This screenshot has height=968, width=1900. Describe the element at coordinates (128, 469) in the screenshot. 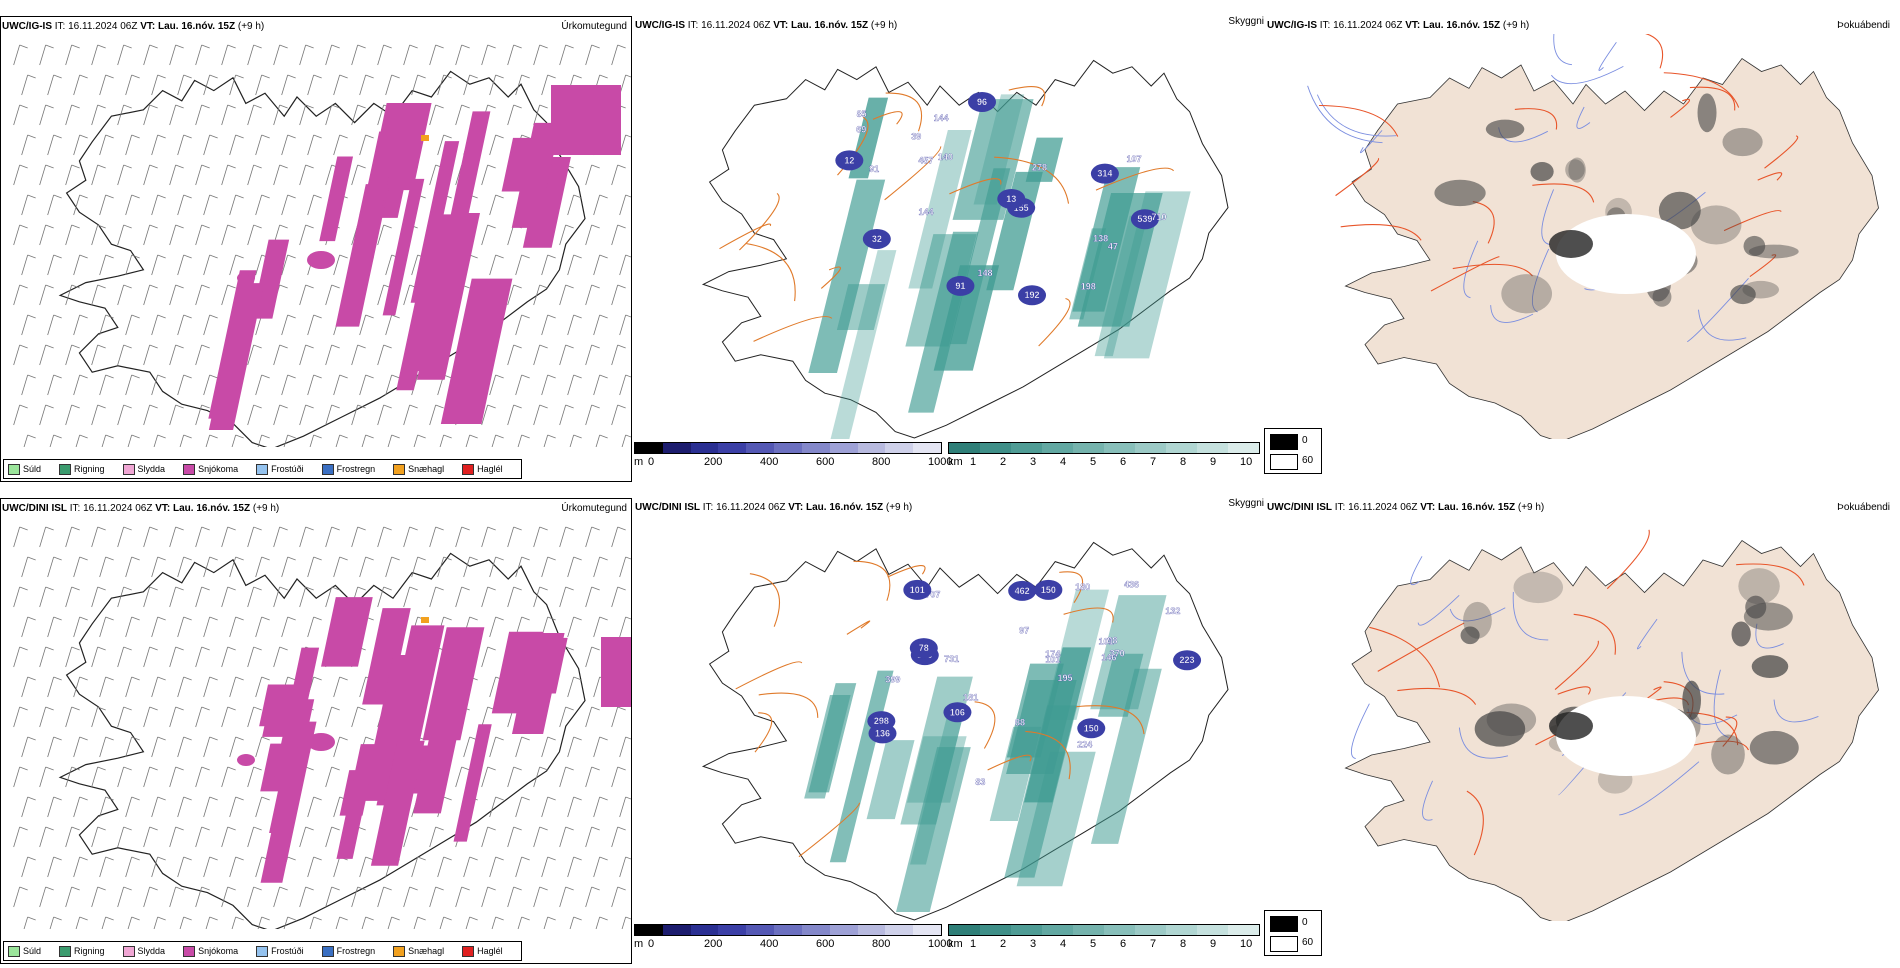

I see `legend-swatch` at that location.